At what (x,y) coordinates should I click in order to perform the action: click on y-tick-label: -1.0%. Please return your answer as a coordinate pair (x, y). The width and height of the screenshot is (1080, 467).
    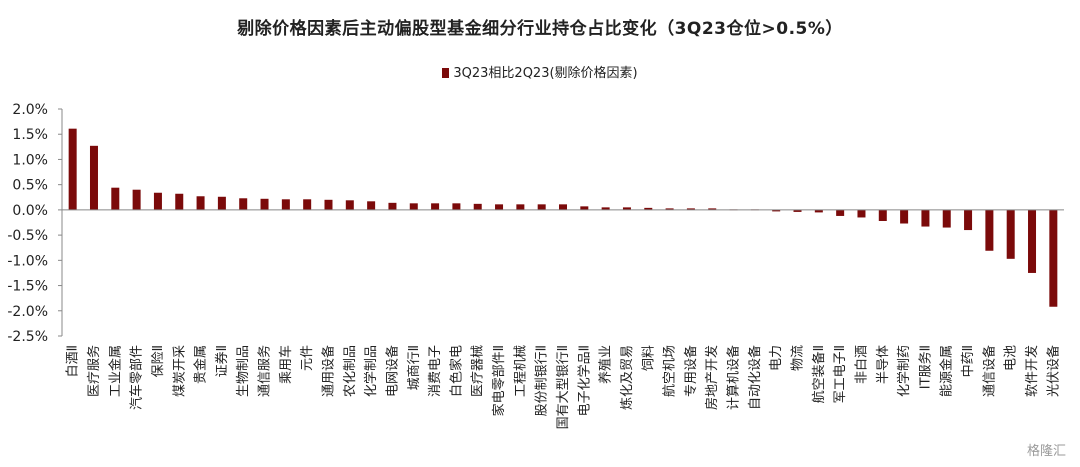
    Looking at the image, I should click on (27, 261).